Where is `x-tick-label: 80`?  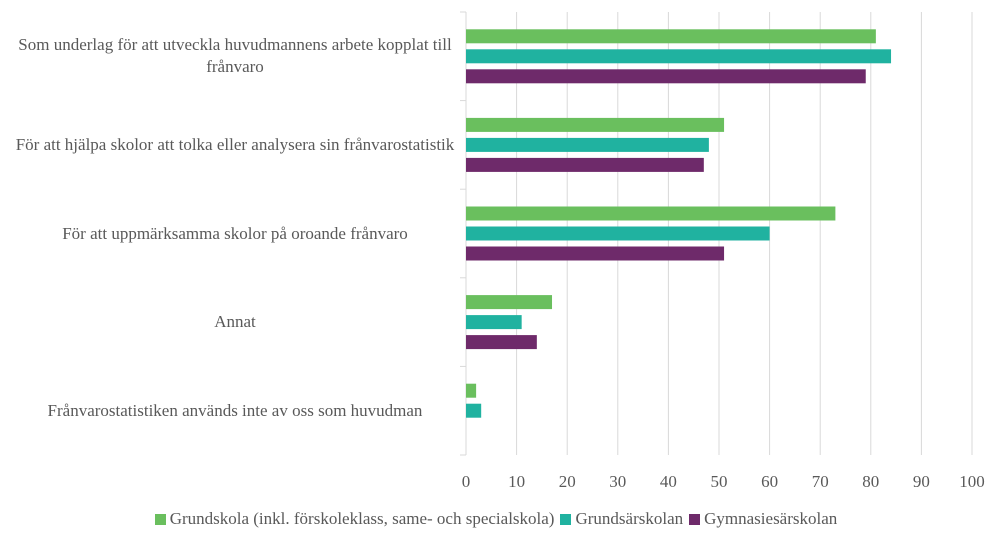 x-tick-label: 80 is located at coordinates (870, 481).